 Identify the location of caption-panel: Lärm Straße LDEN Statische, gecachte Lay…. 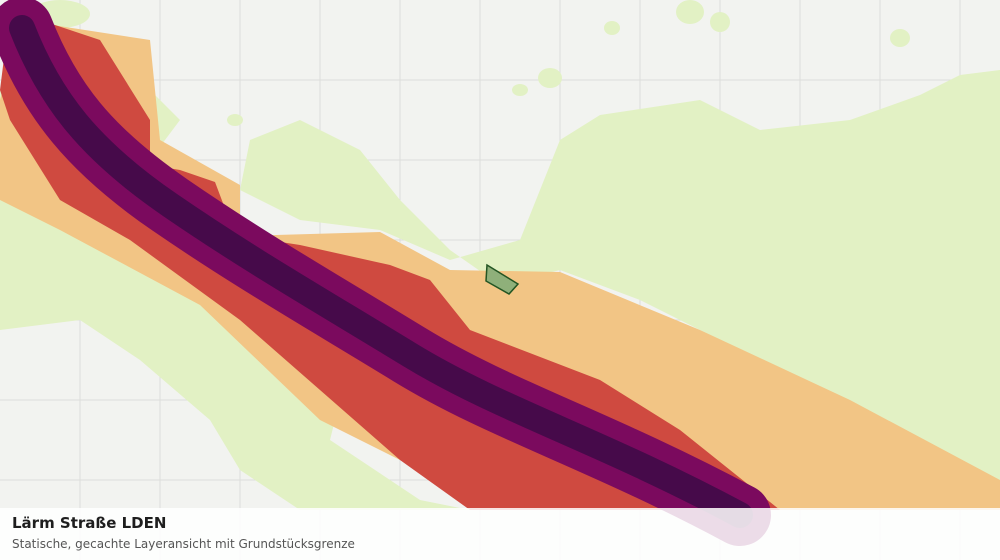
(500, 534).